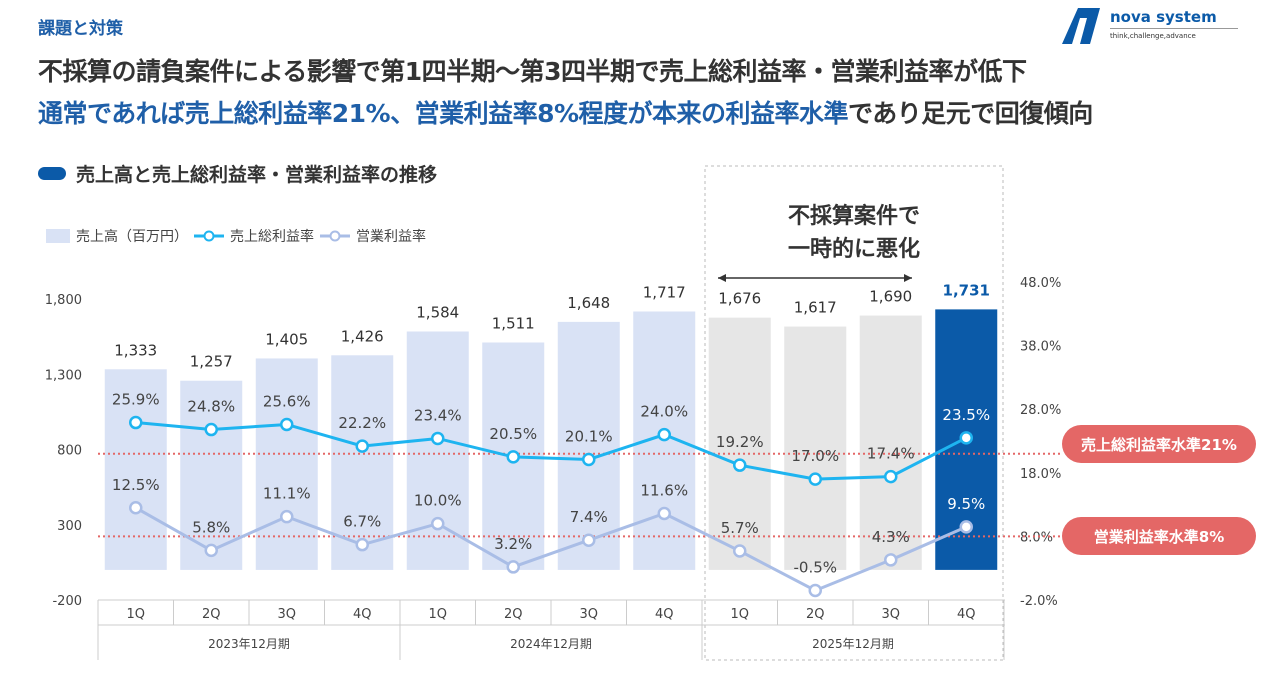 Image resolution: width=1280 pixels, height=693 pixels. What do you see at coordinates (664, 491) in the screenshot?
I see `line-label: 11.6%` at bounding box center [664, 491].